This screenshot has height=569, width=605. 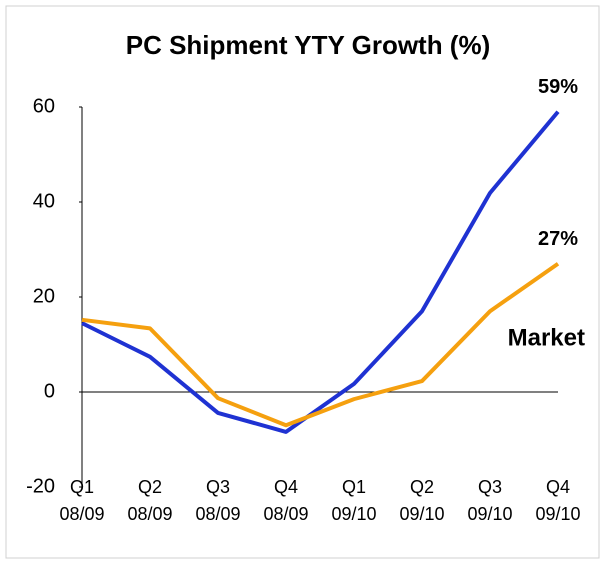 I want to click on x-tick-label: Q3 09/10, so click(x=489, y=500).